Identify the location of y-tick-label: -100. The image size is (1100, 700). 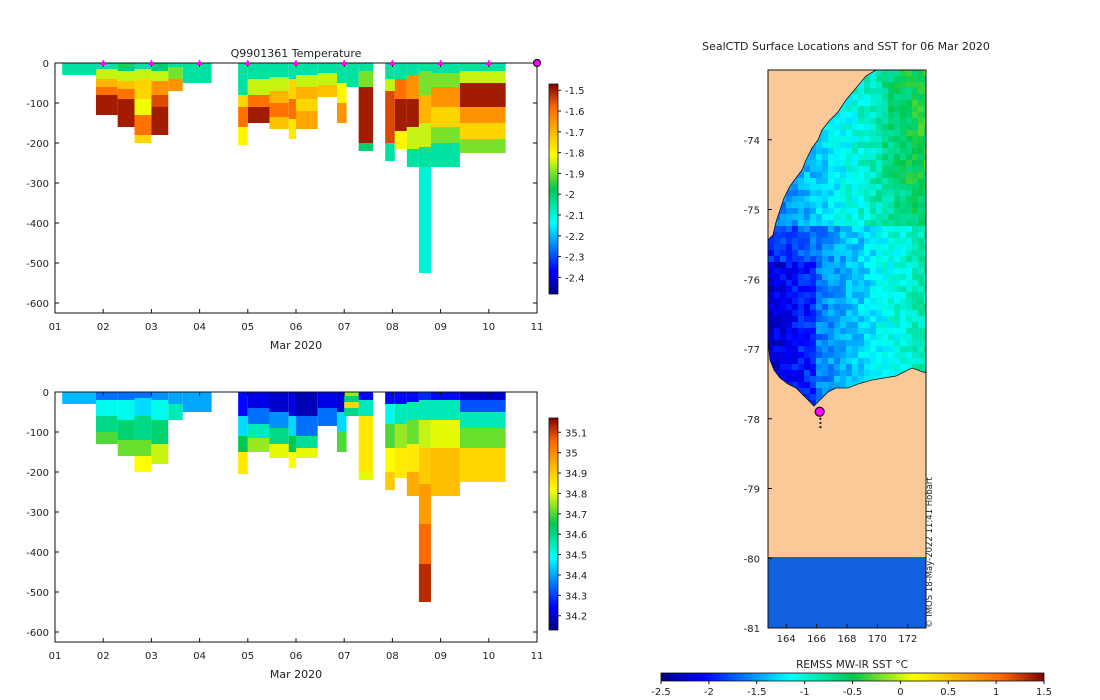
(37, 104).